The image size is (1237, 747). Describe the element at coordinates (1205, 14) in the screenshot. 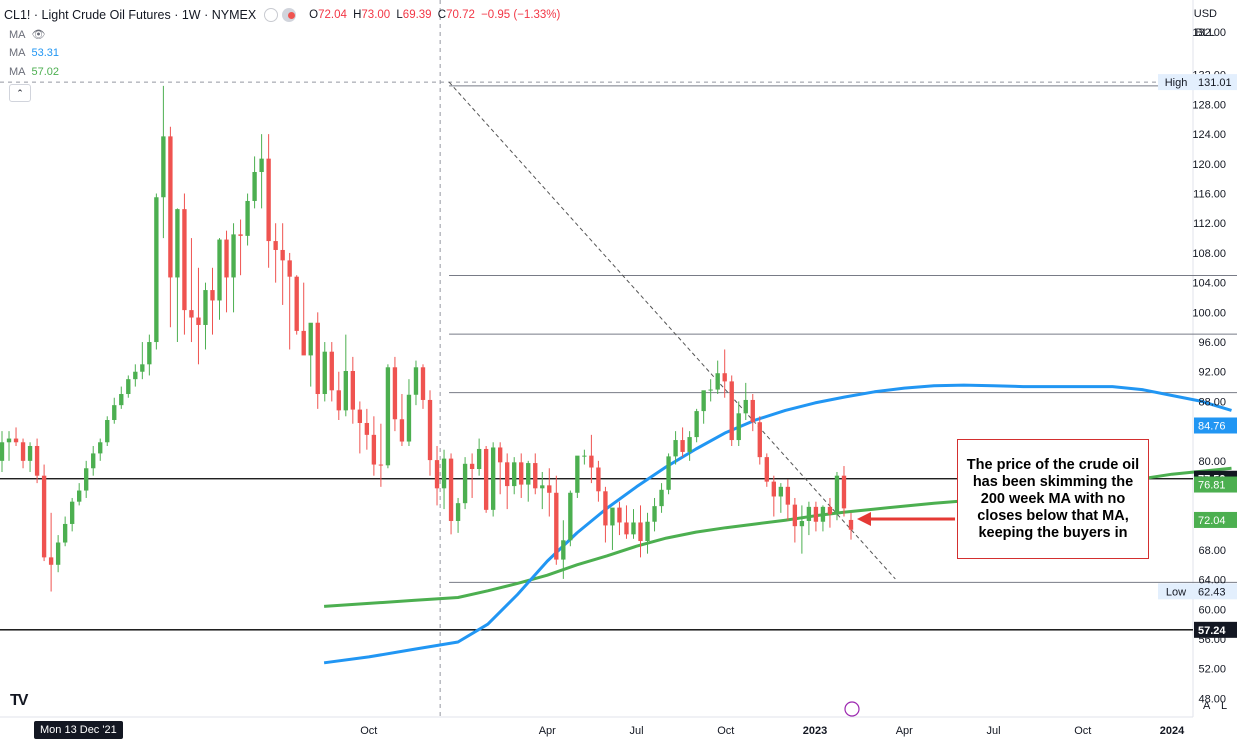

I see `currency-selector: USD` at that location.